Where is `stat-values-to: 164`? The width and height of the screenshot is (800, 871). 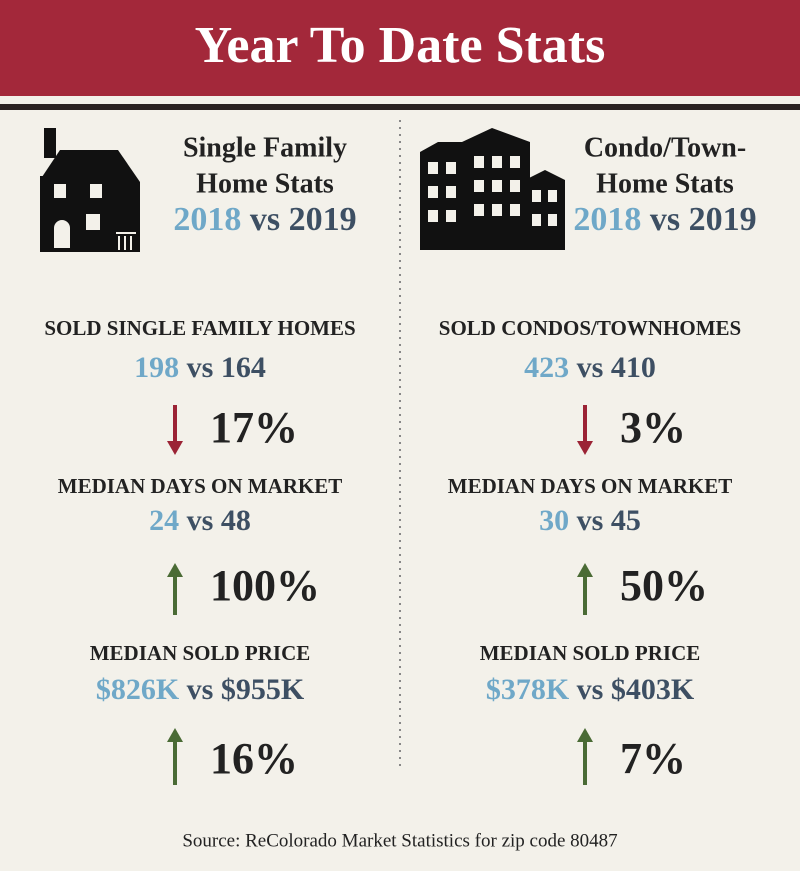
stat-values-to: 164 is located at coordinates (243, 367).